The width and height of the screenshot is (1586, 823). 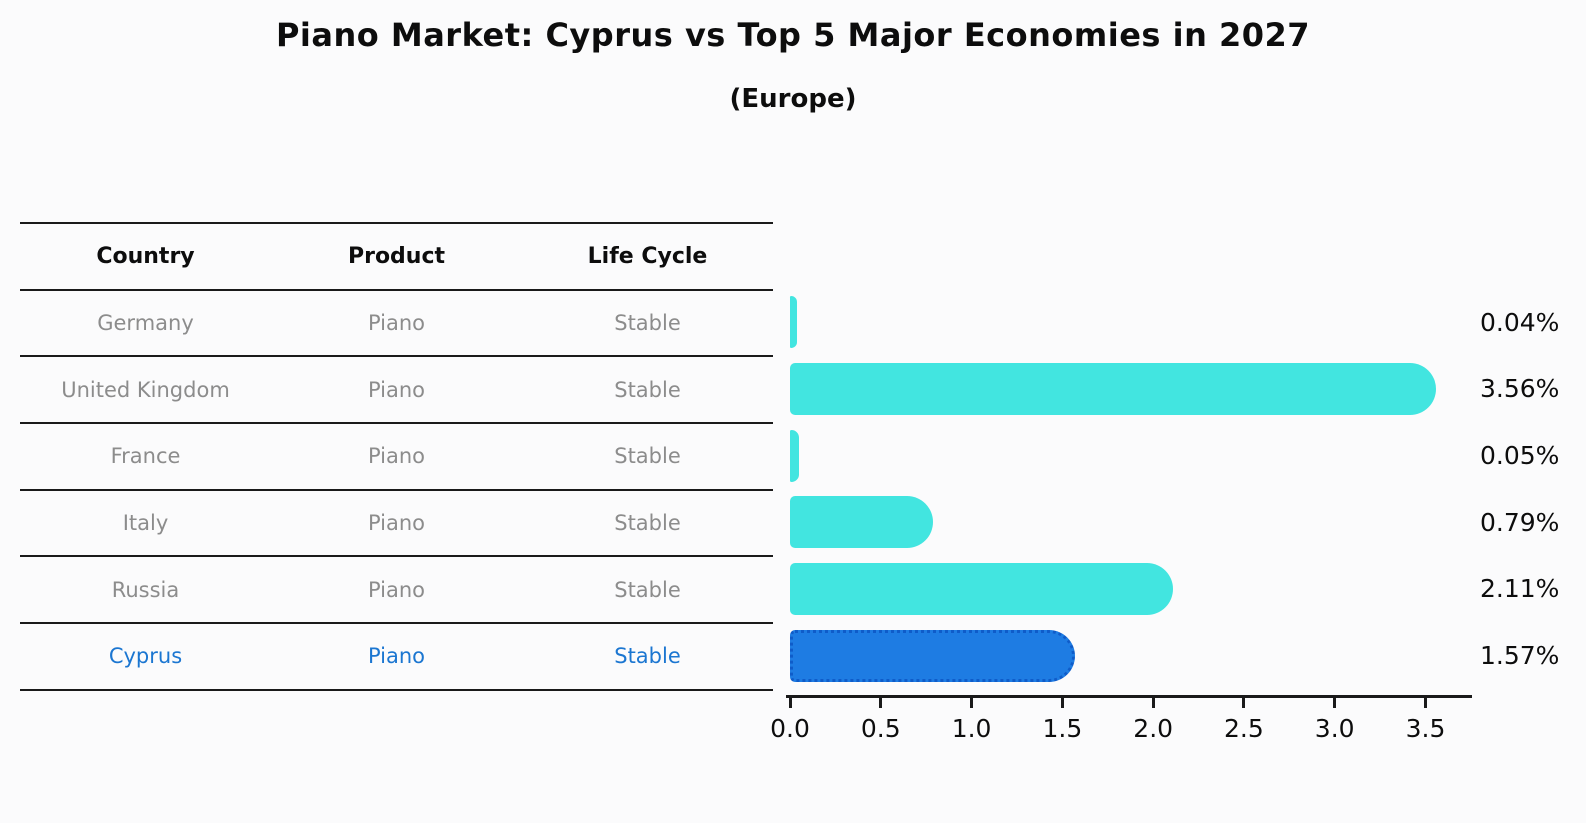 I want to click on country-cell: United Kingdom, so click(x=145, y=389).